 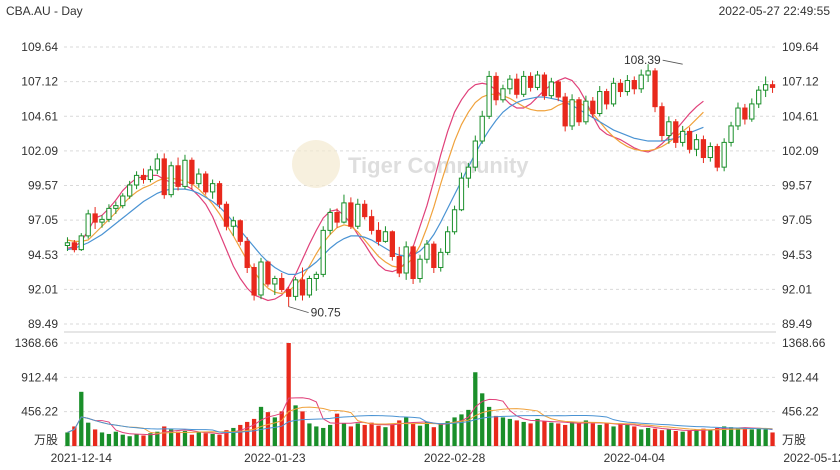 What do you see at coordinates (43, 255) in the screenshot?
I see `y-tick-label: 94.53` at bounding box center [43, 255].